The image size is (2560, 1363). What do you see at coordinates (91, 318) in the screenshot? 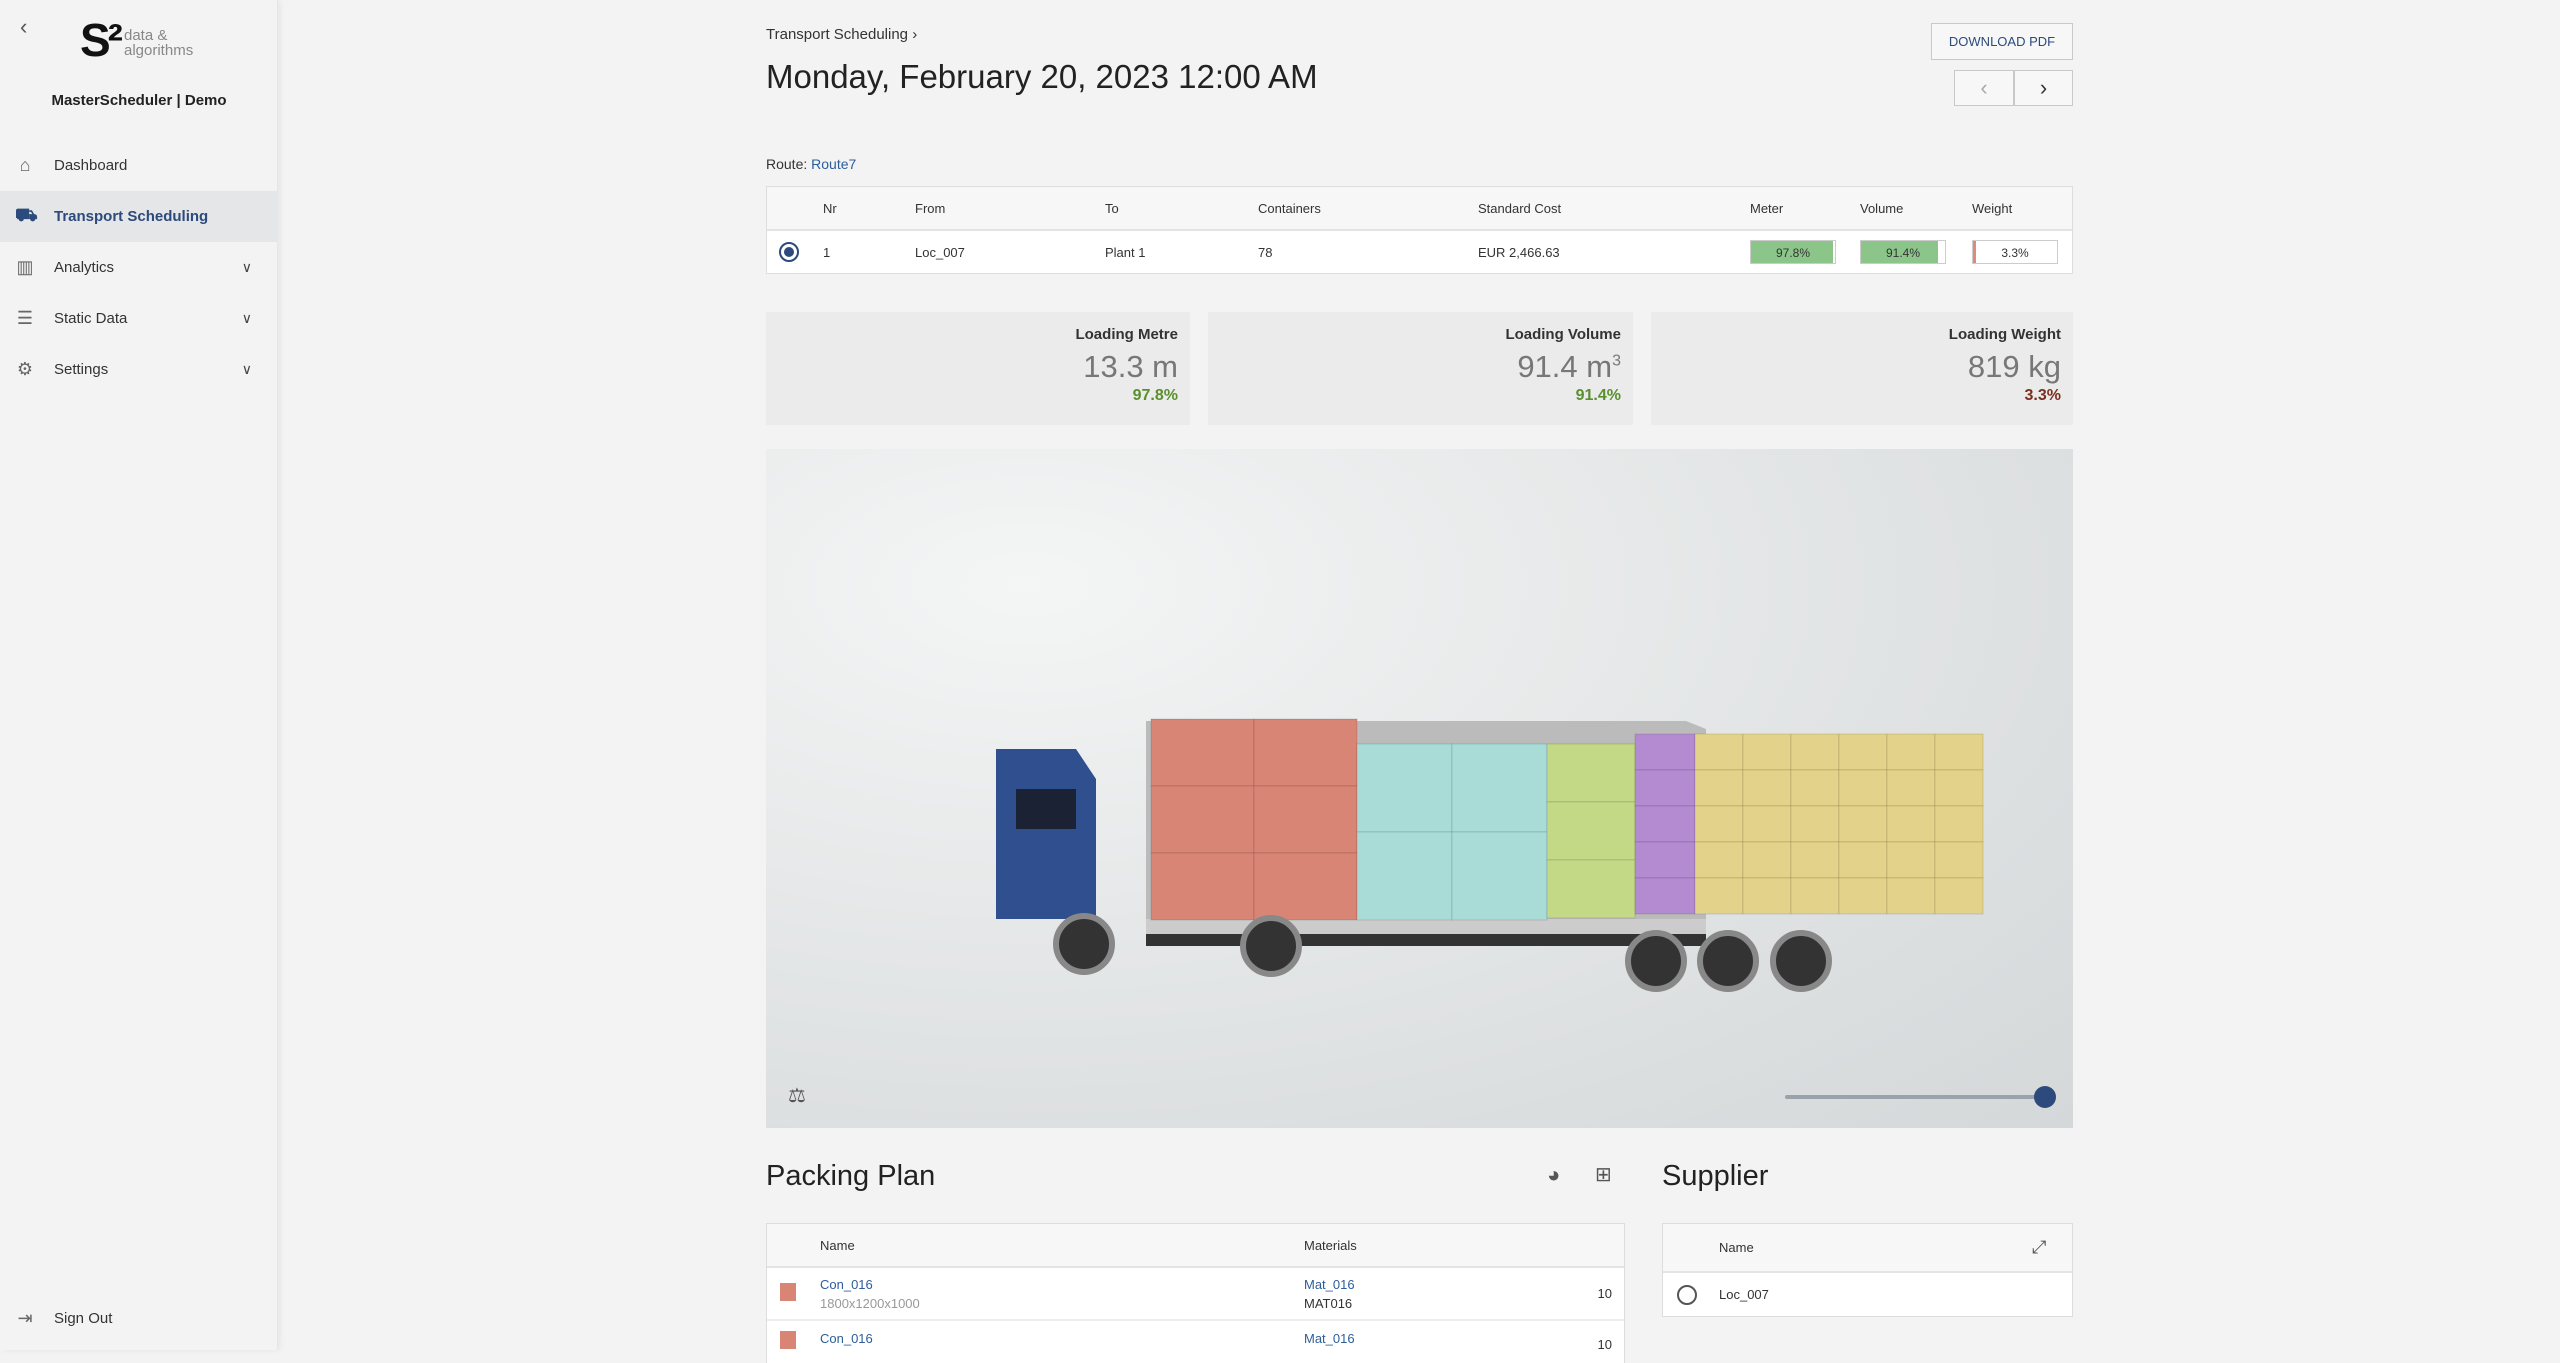
I see `sidebar-item-label: Static Data` at bounding box center [91, 318].